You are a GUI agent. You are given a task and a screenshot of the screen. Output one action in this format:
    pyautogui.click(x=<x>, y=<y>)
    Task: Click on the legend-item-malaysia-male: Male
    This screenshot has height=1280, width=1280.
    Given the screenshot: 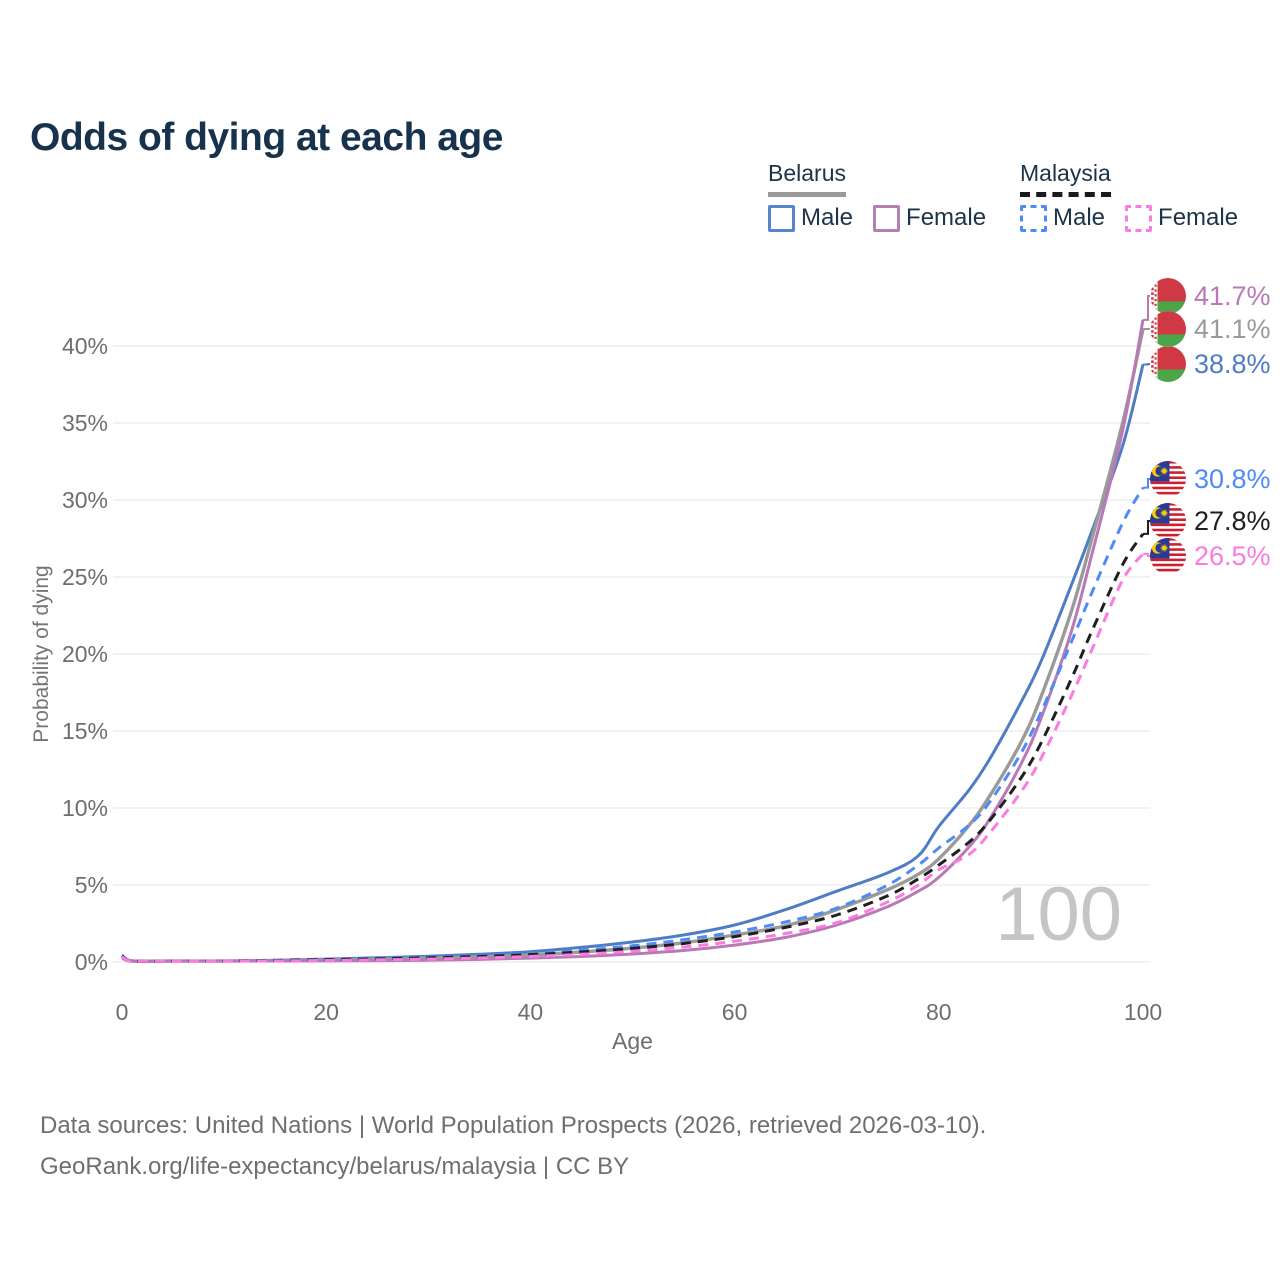 What is the action you would take?
    pyautogui.click(x=1062, y=218)
    